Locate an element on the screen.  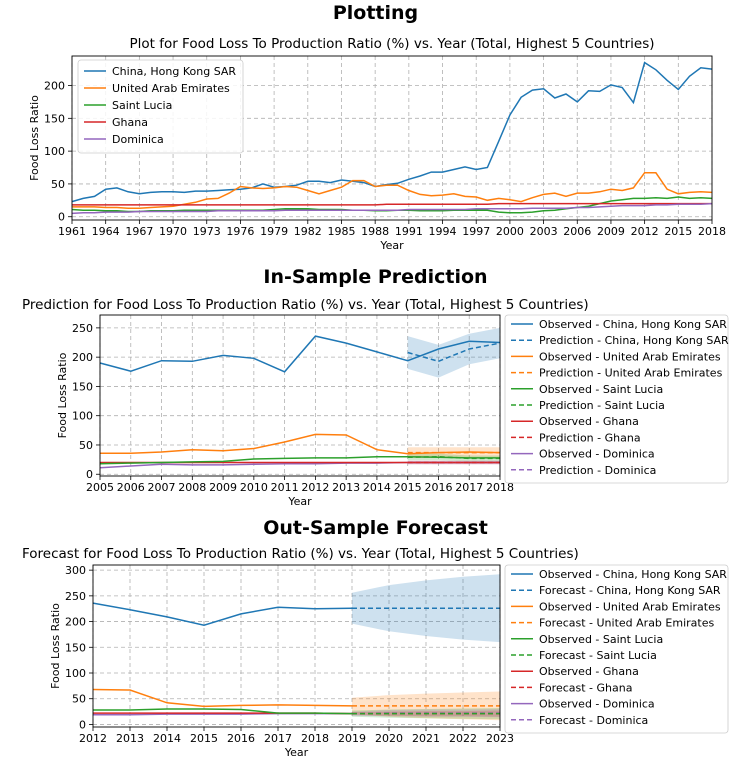
y-tick-label: 150 is located at coordinates (82, 386).